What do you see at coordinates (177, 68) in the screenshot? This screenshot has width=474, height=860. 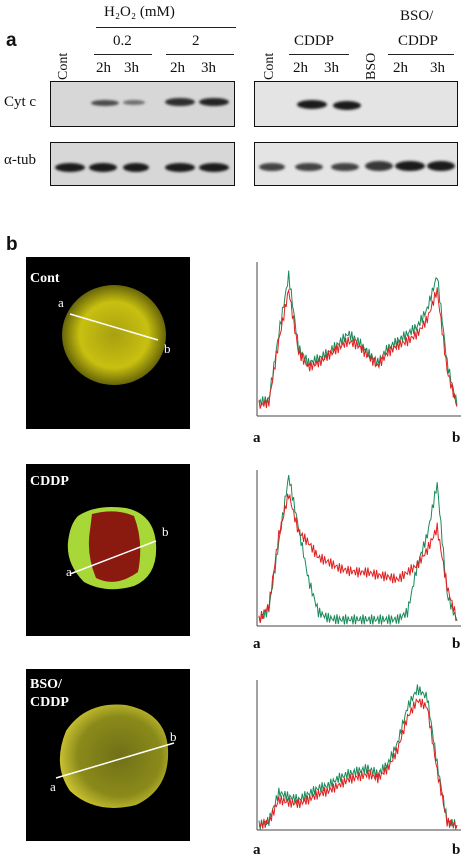 I see `lane-label-left-2: 2h` at bounding box center [177, 68].